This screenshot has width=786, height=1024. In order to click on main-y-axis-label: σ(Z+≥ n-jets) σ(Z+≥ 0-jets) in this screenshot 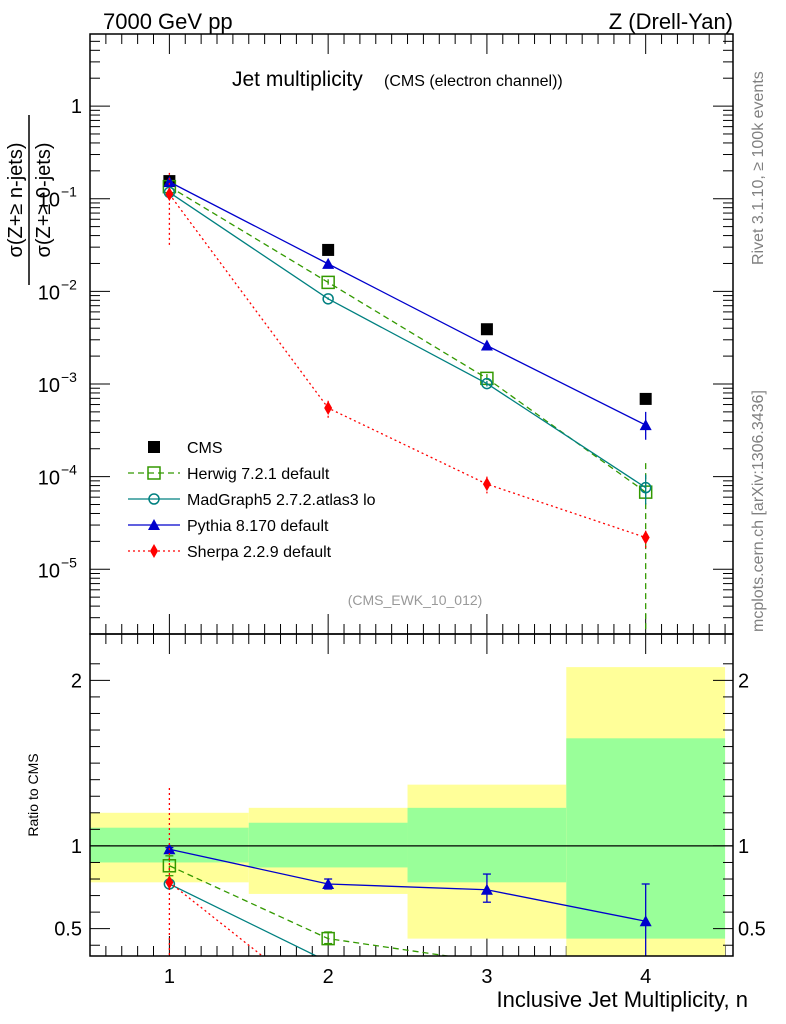, I will do `click(30, 200)`.